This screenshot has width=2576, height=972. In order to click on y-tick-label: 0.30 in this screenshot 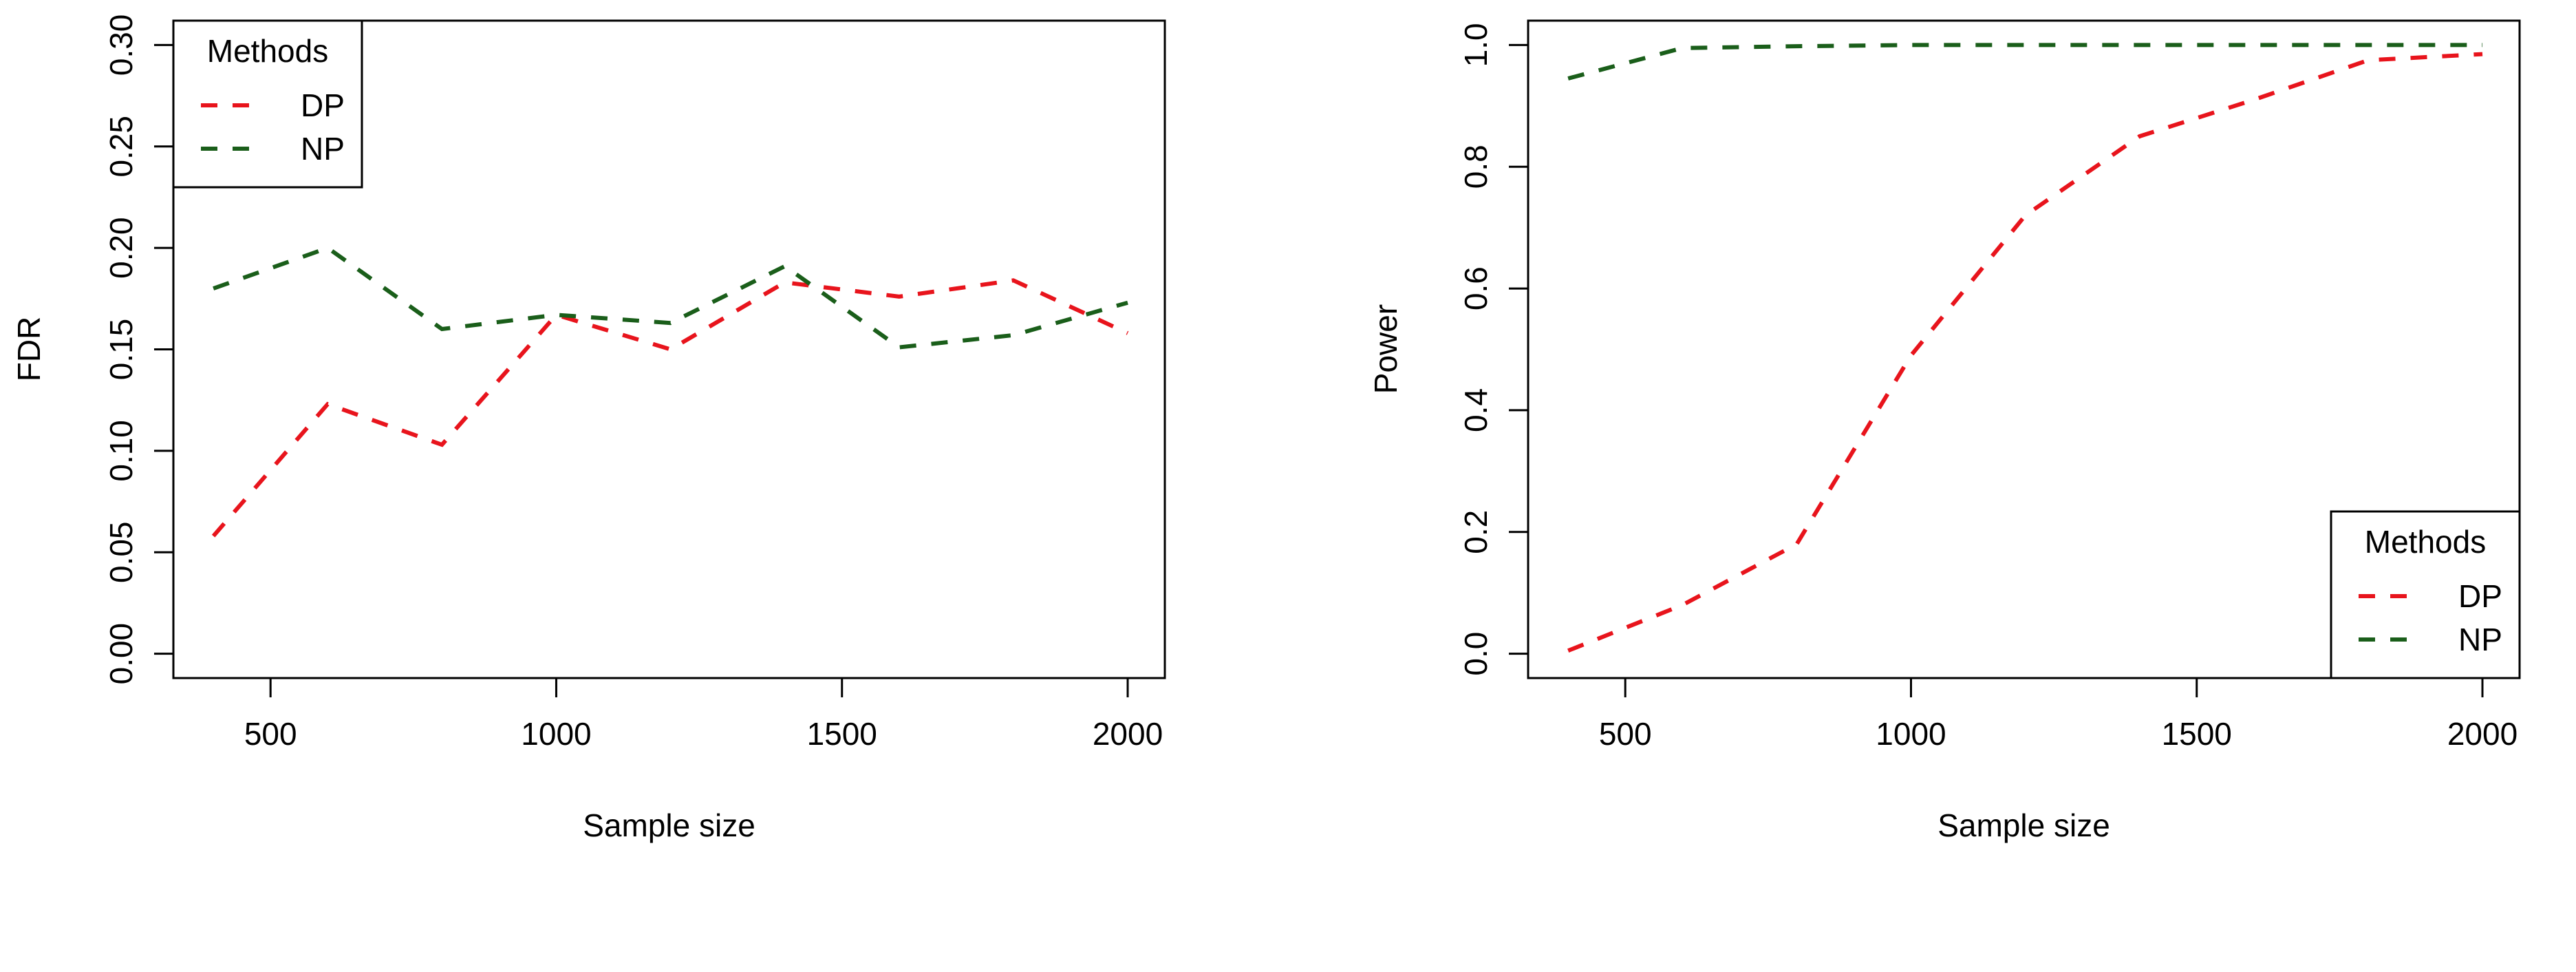, I will do `click(121, 45)`.